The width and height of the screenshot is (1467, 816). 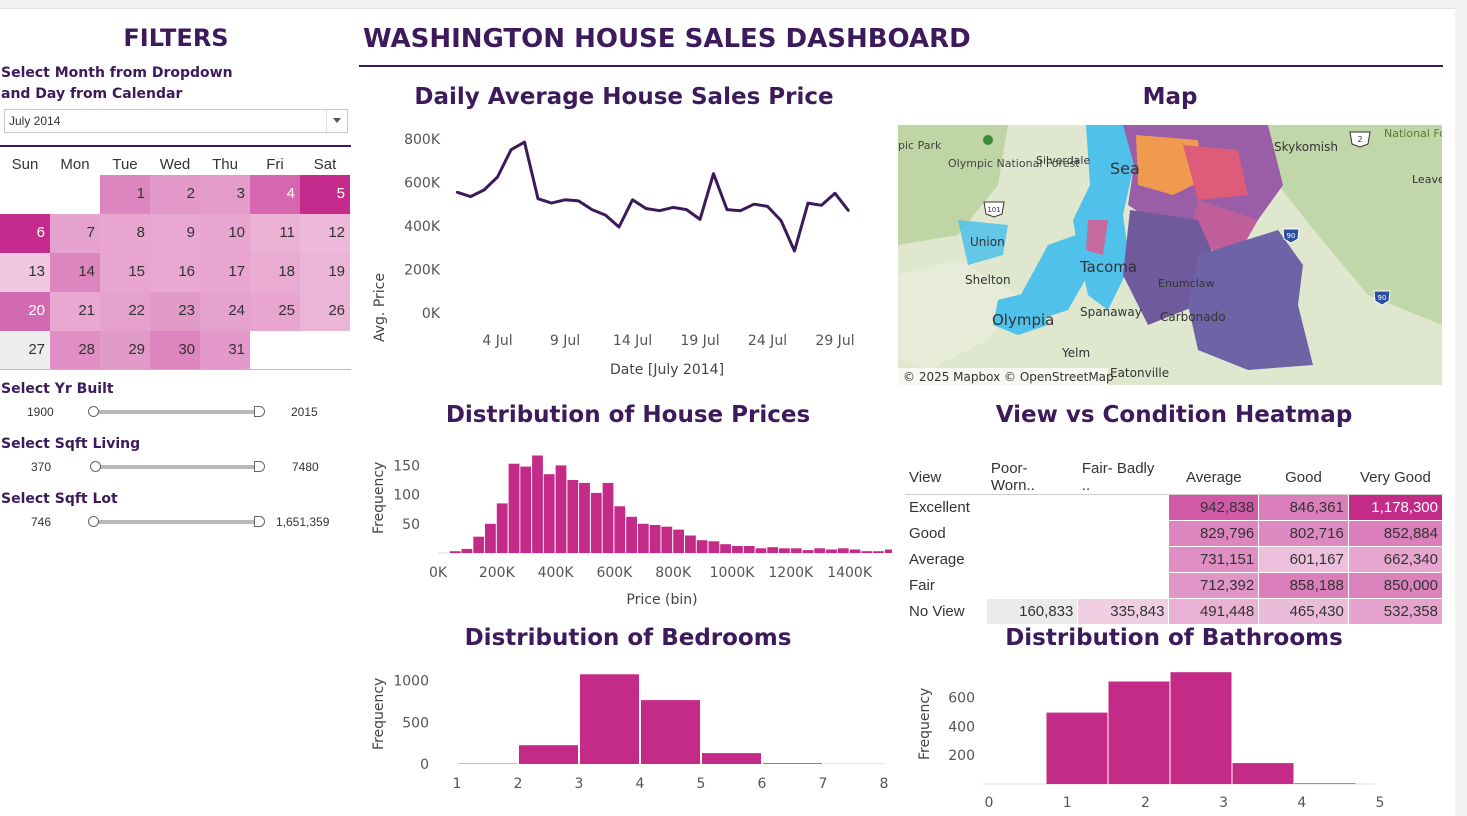 I want to click on calendar-day-29: 29, so click(x=125, y=350).